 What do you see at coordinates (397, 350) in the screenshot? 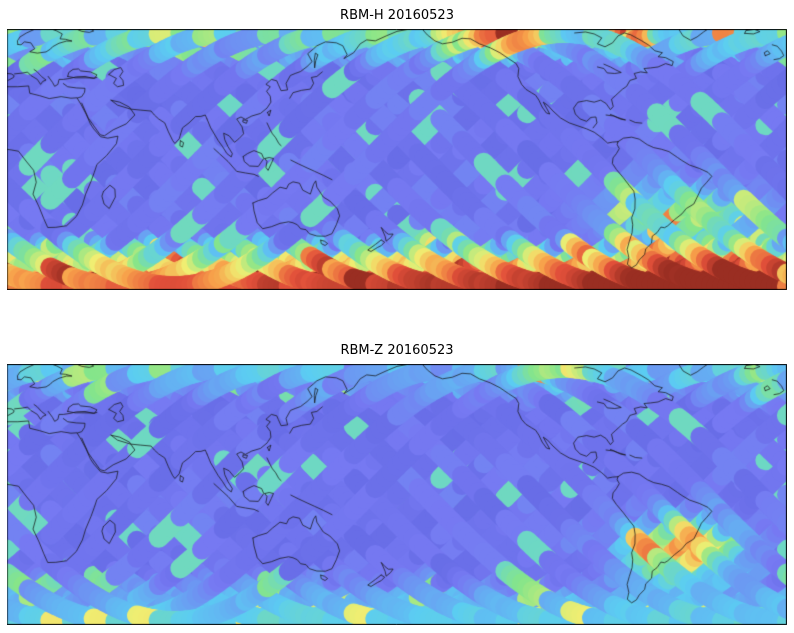
I see `panel-title-rbm-z: RBM-Z 20160523` at bounding box center [397, 350].